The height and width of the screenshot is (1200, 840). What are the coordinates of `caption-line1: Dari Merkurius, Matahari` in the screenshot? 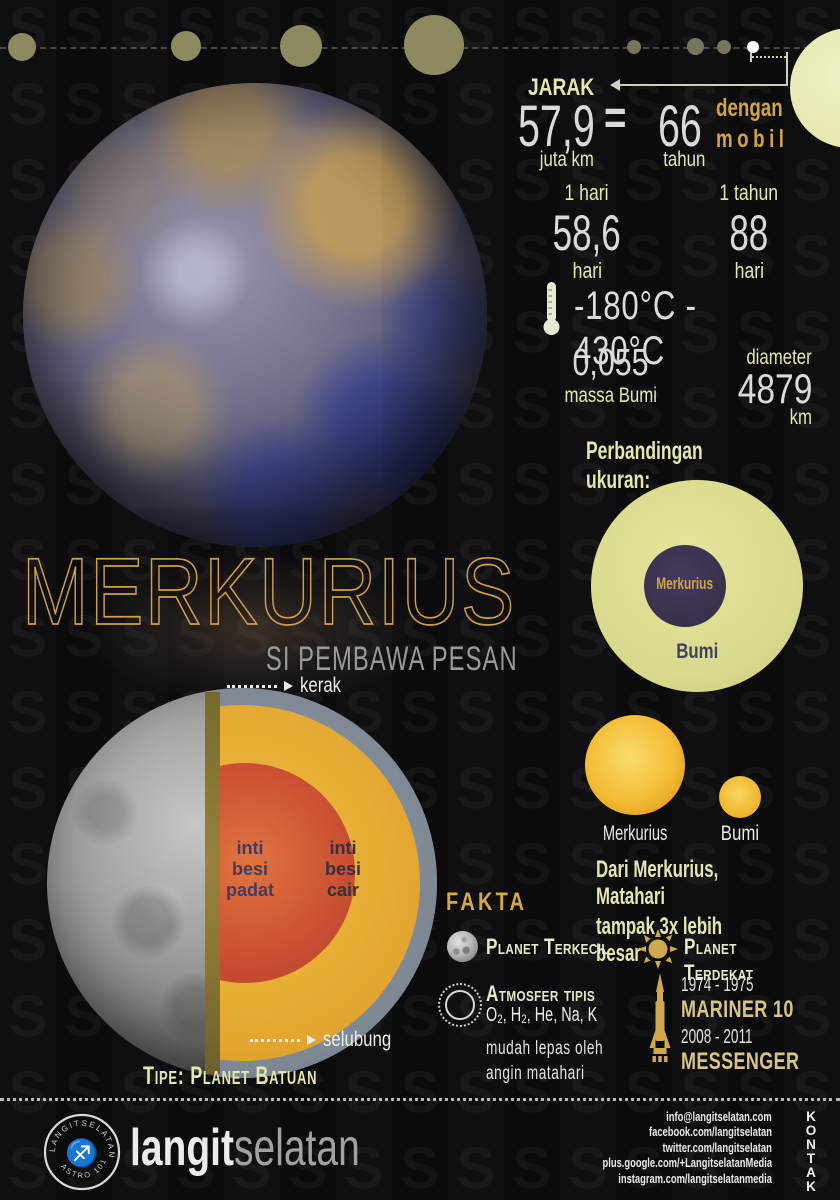 It's located at (657, 883).